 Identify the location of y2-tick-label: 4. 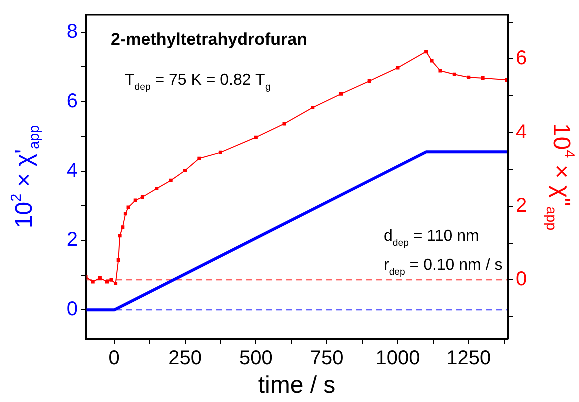
(522, 132).